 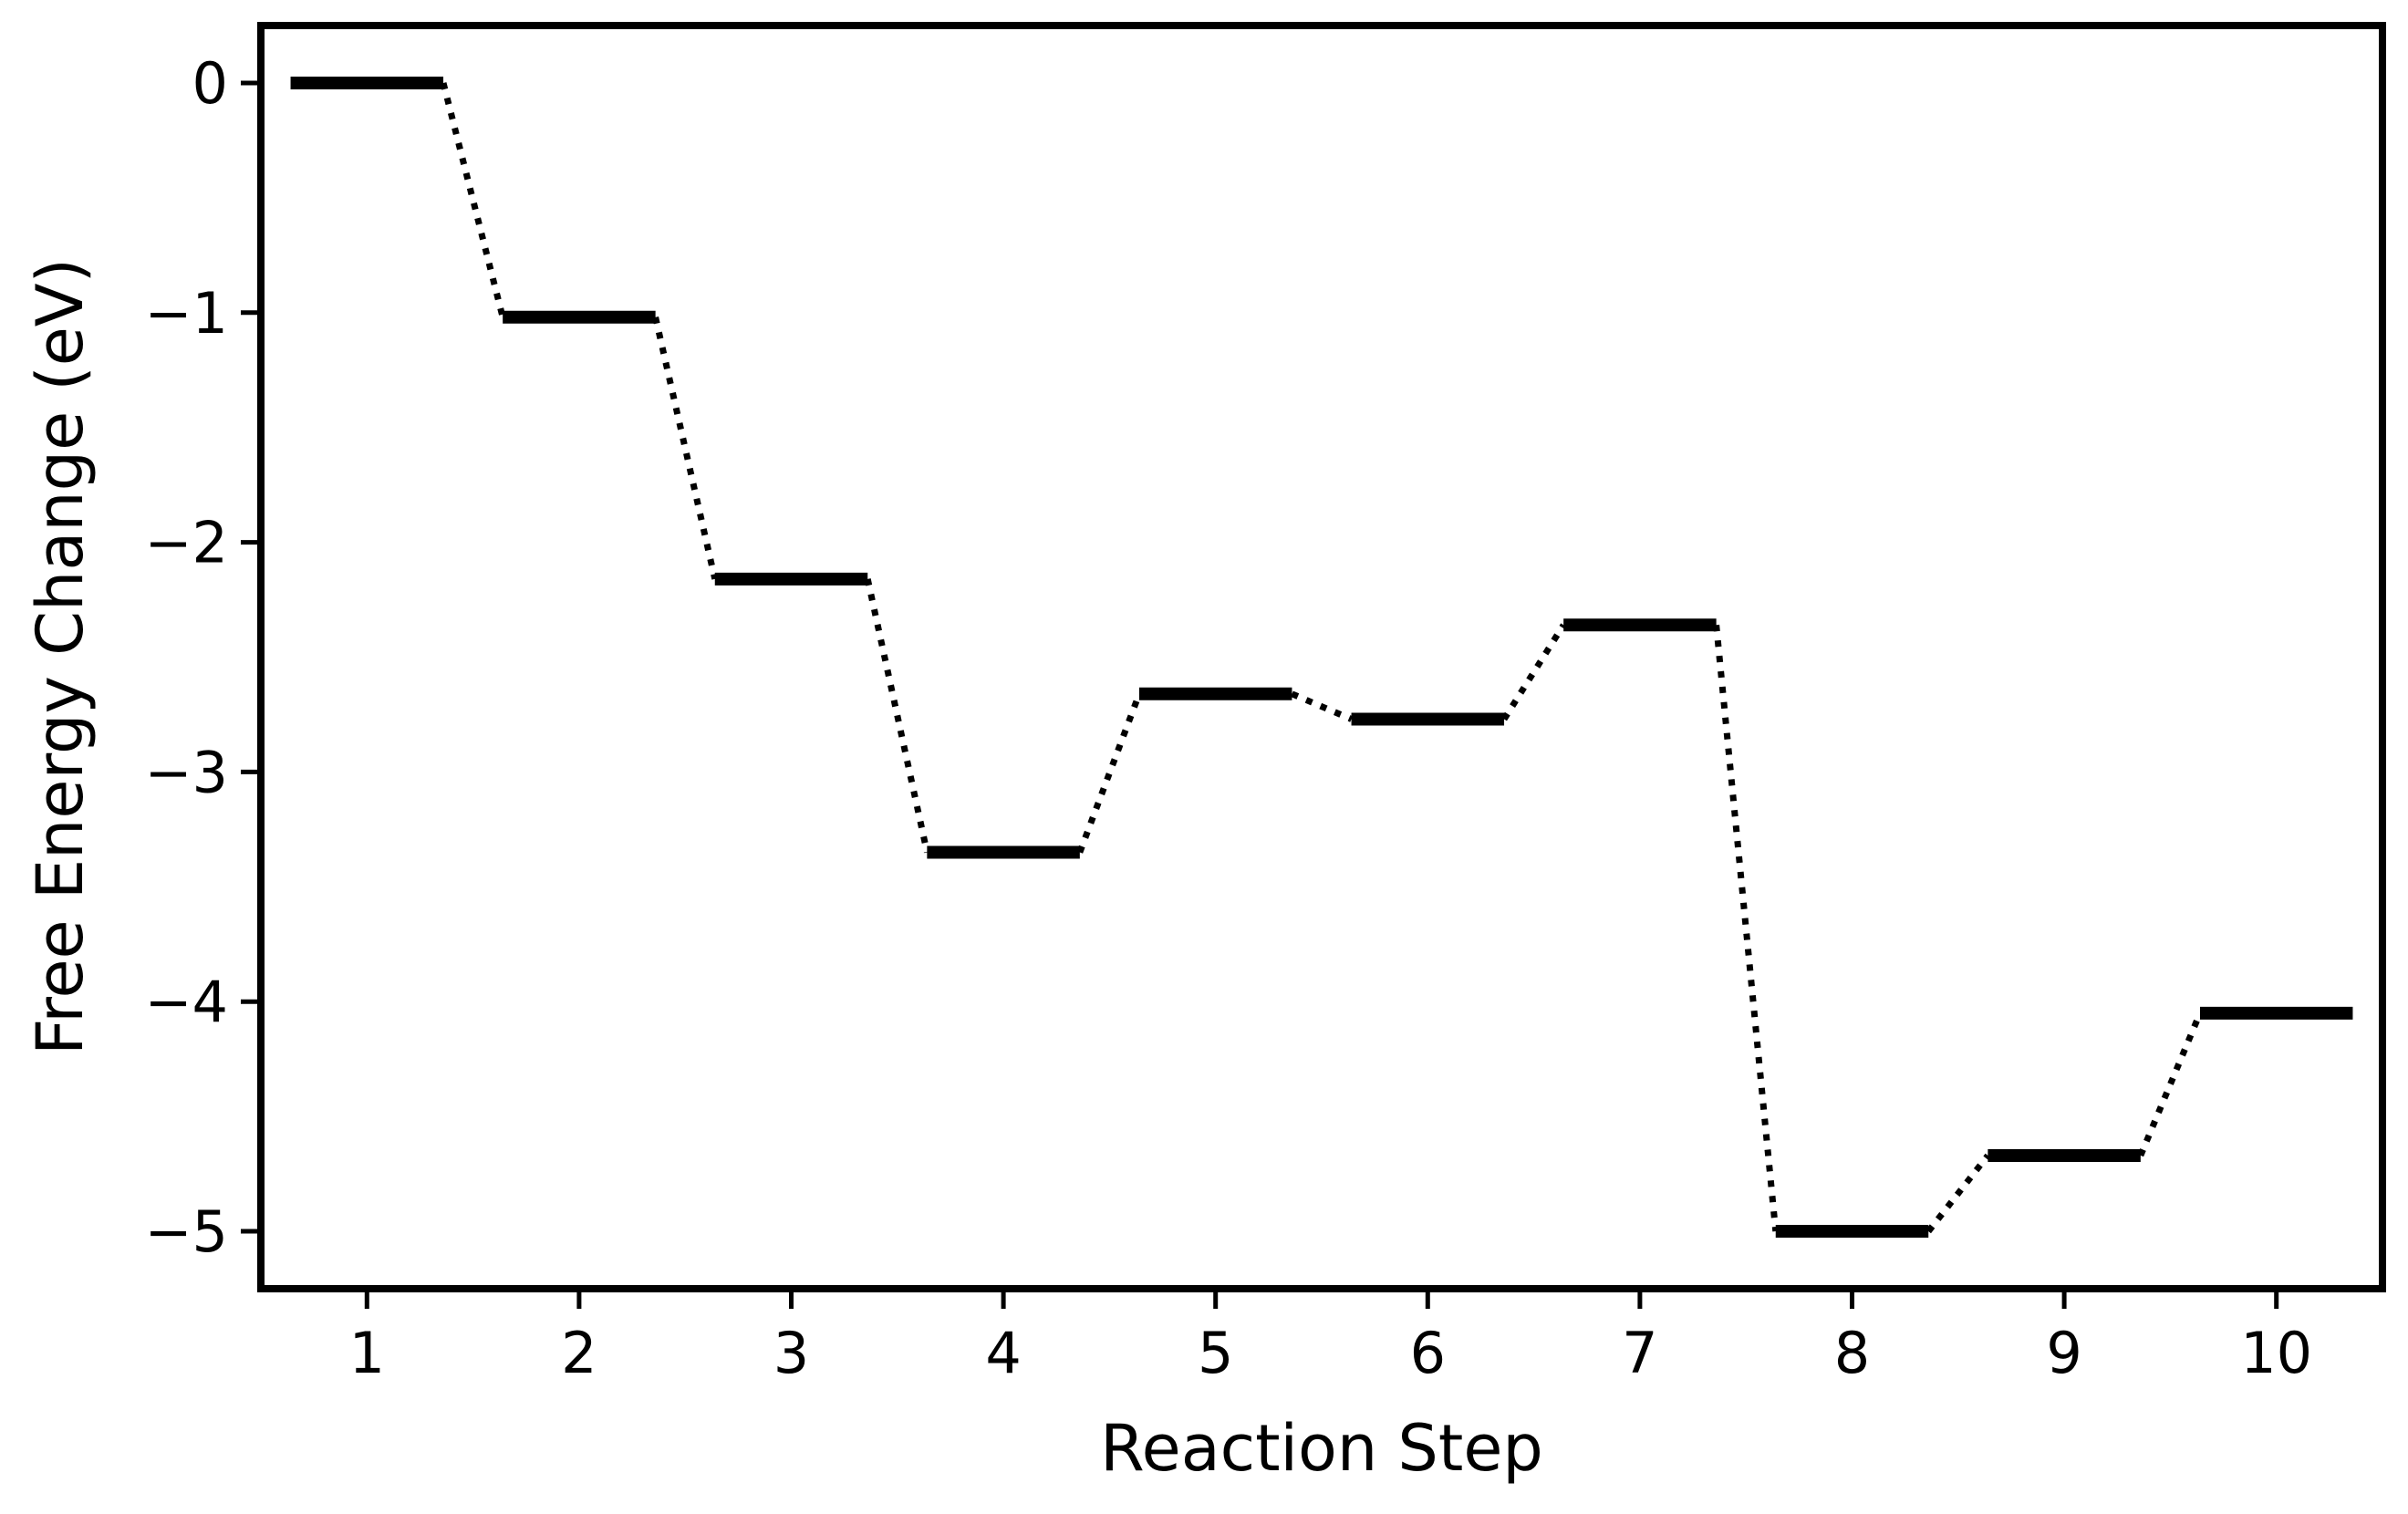 What do you see at coordinates (186, 313) in the screenshot?
I see `y-tick-label: −1` at bounding box center [186, 313].